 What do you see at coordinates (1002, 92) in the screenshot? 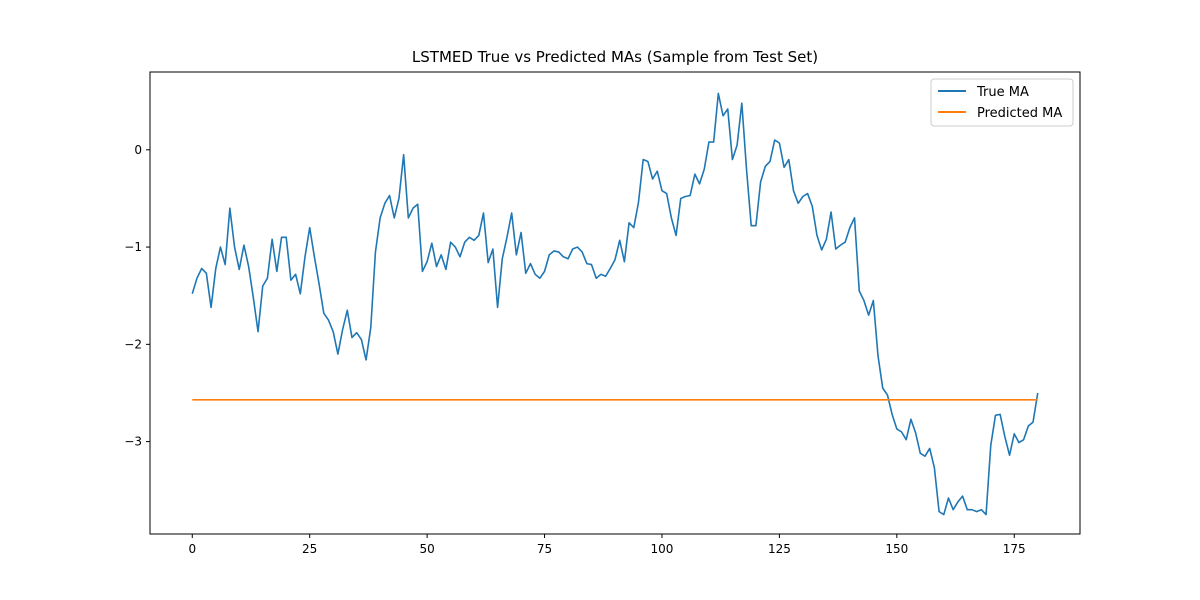
I see `legend-label-true-ma: True MA` at bounding box center [1002, 92].